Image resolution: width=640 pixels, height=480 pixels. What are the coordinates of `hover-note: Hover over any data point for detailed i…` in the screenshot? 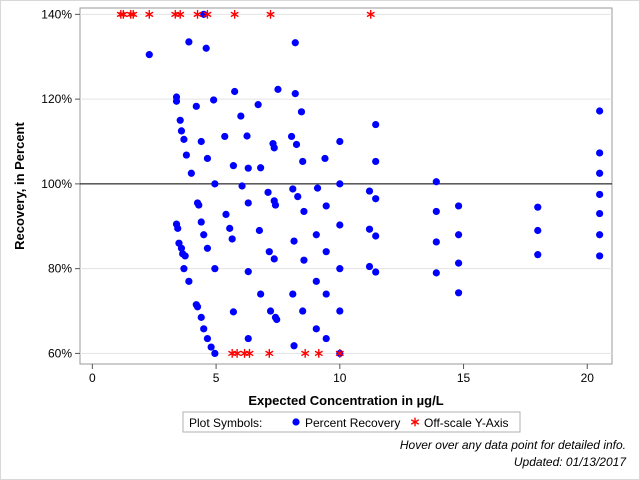 It's located at (512, 445).